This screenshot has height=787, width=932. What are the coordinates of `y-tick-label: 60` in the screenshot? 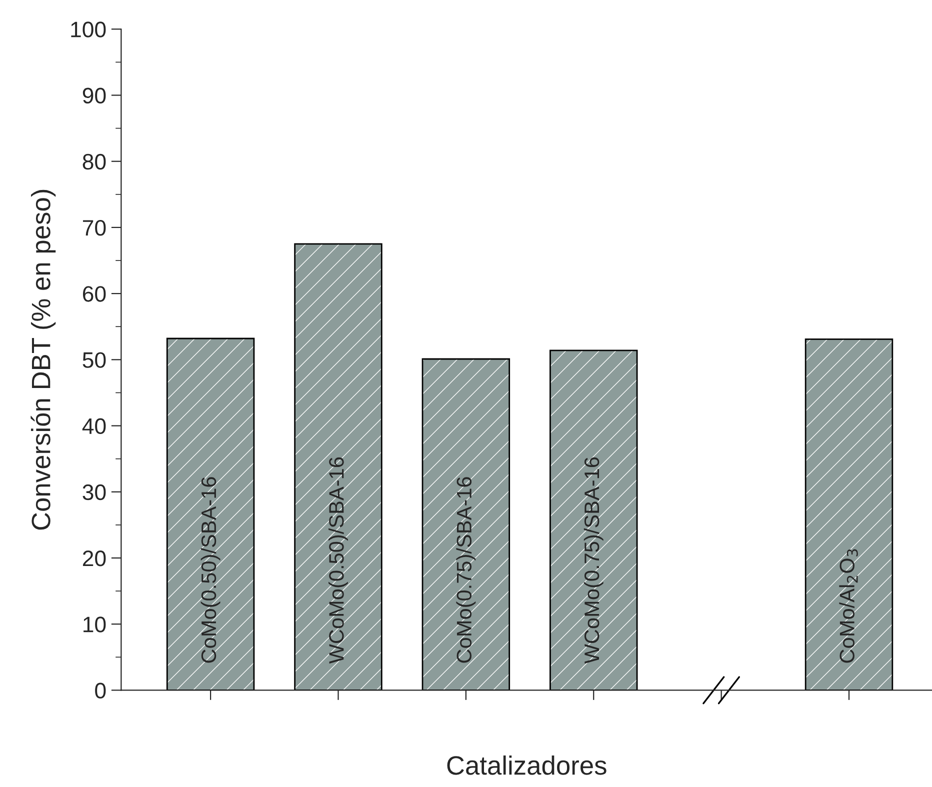 It's located at (94, 294).